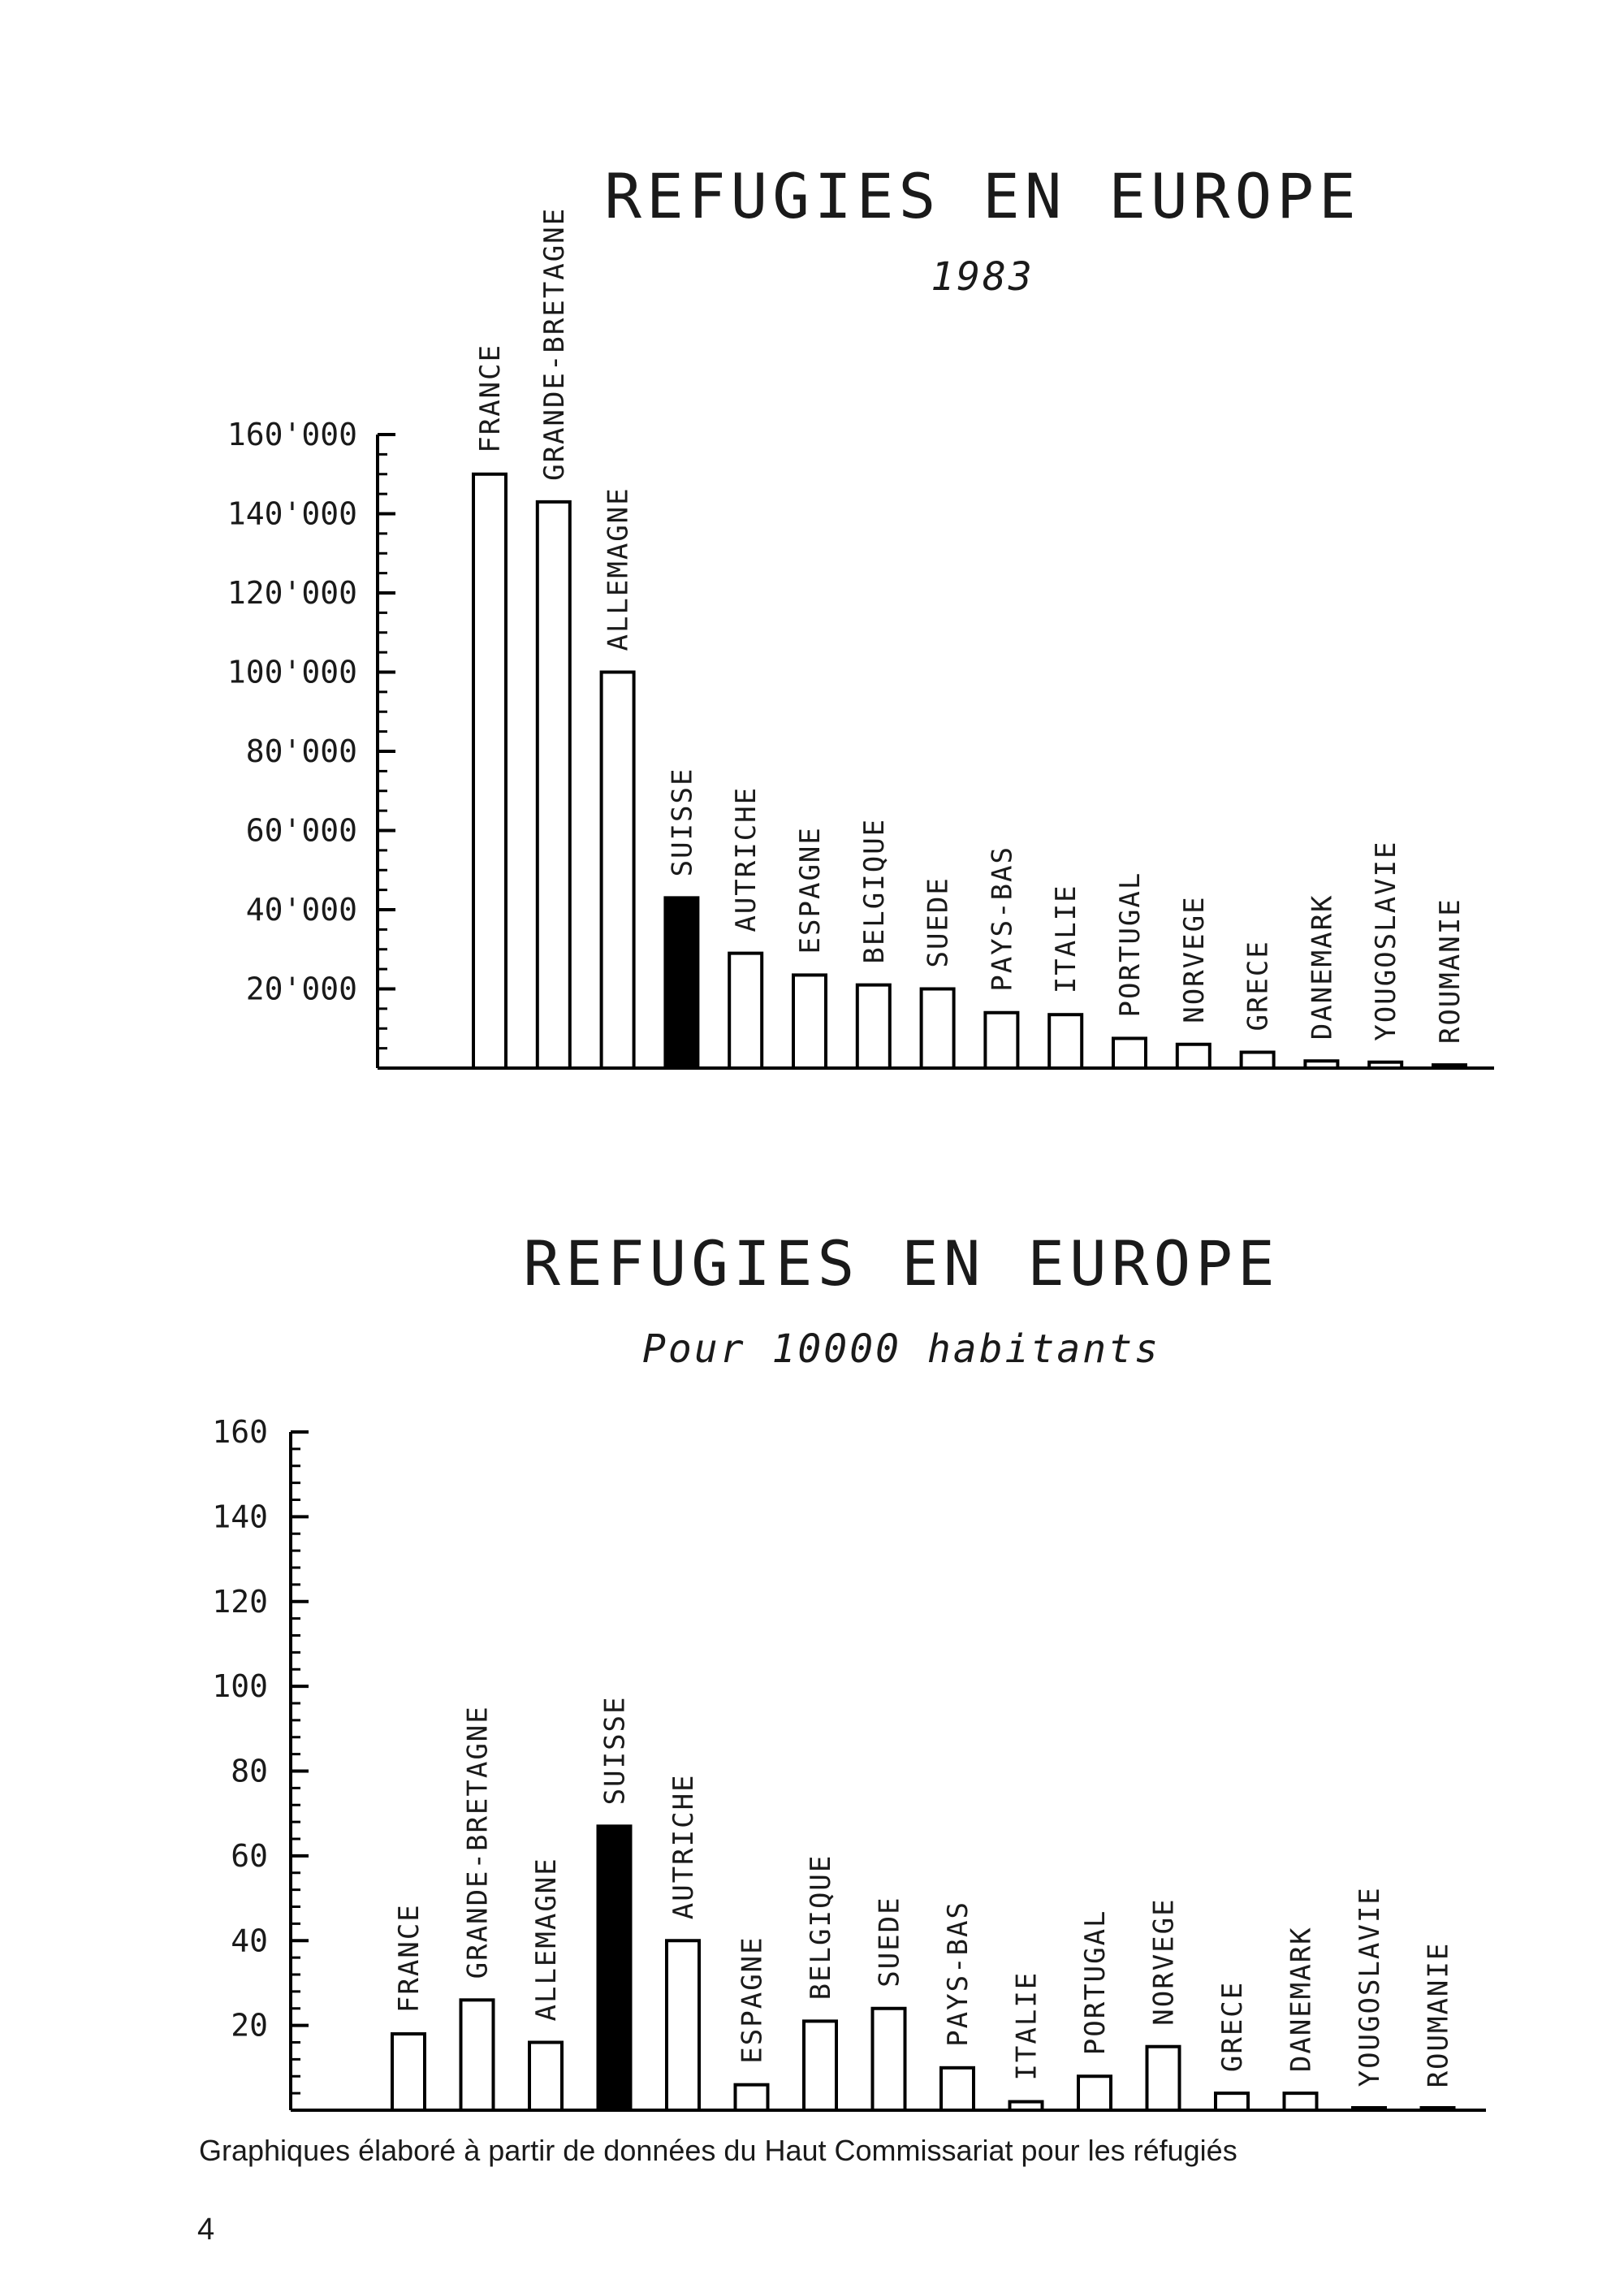 This screenshot has height=2284, width=1624. What do you see at coordinates (250, 2026) in the screenshot?
I see `y-tick-label: 20` at bounding box center [250, 2026].